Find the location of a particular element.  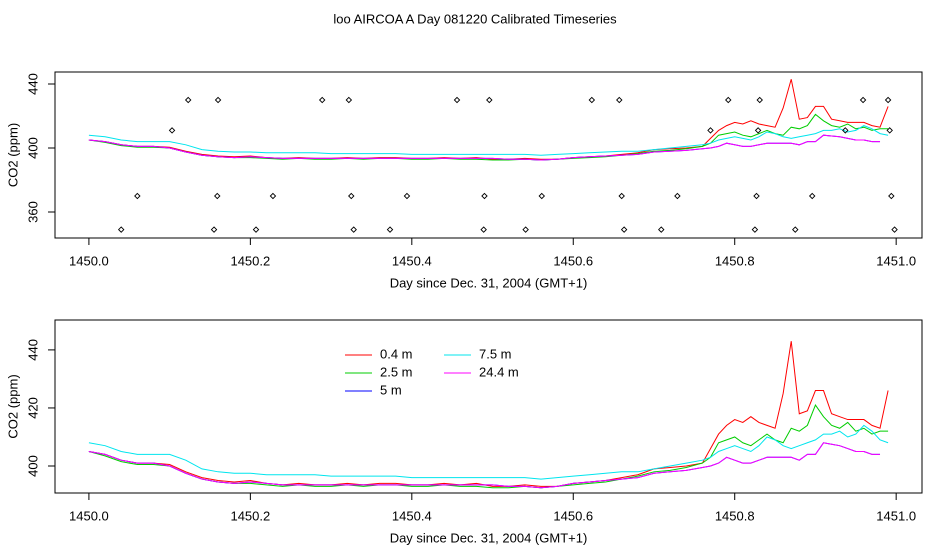

legend-label: 0.4 m is located at coordinates (396, 353).